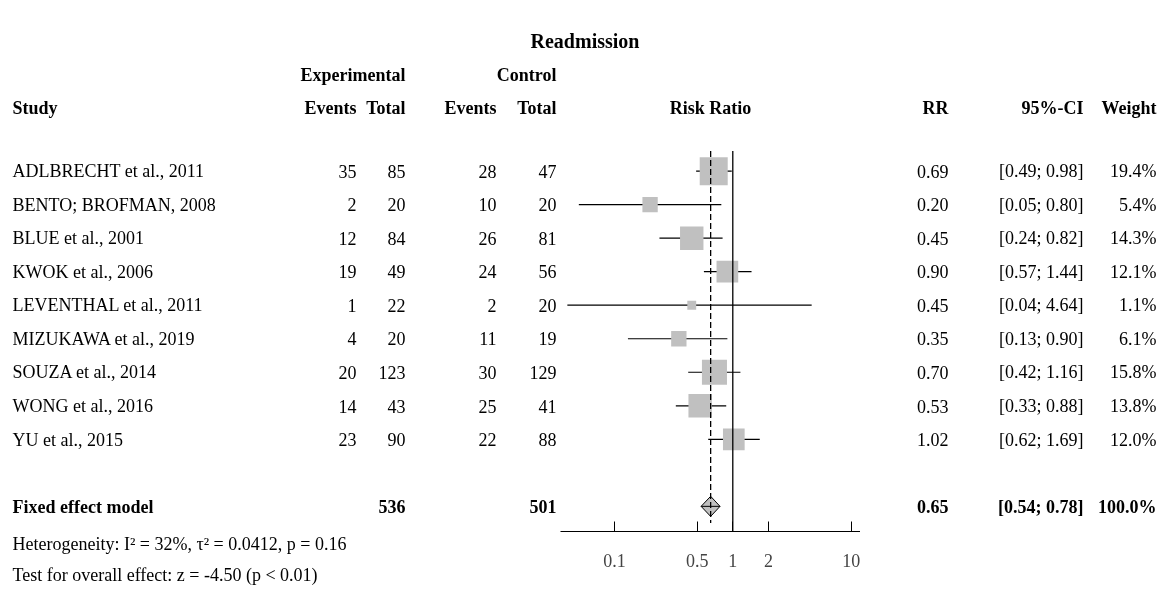 The image size is (1167, 592). What do you see at coordinates (114, 204) in the screenshot?
I see `text: BENTO; BROFMAN, 2008` at bounding box center [114, 204].